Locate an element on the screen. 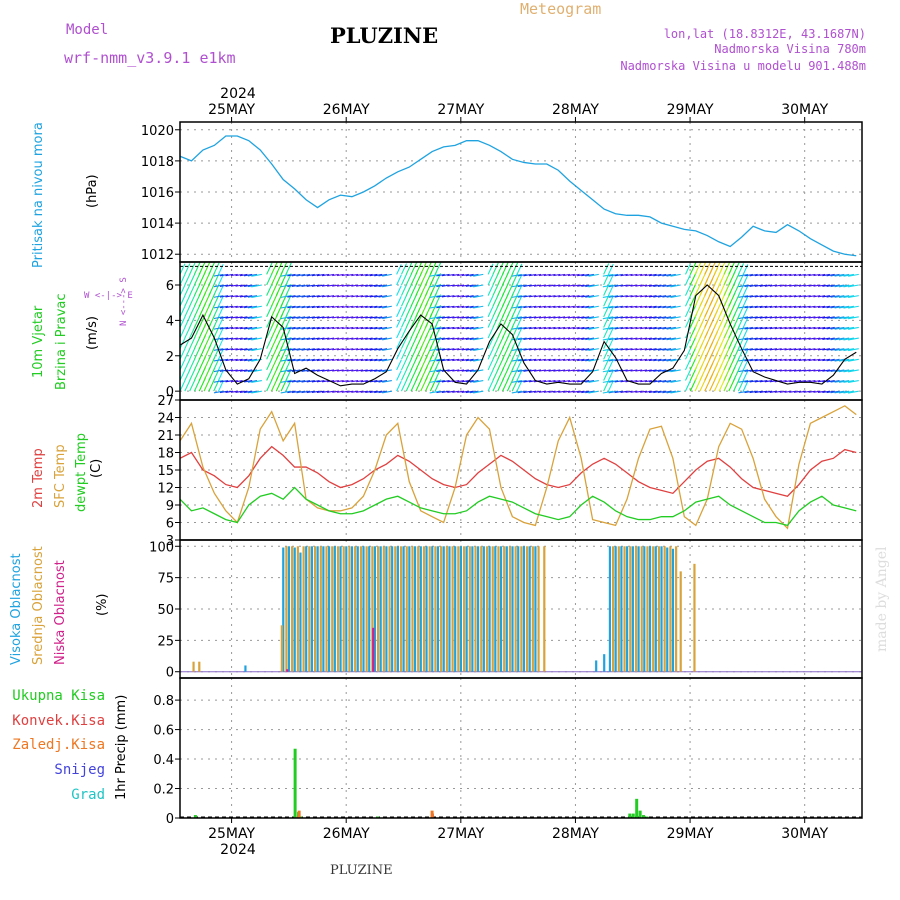 The height and width of the screenshot is (900, 900). y-tick-label: 1014 is located at coordinates (157, 224).